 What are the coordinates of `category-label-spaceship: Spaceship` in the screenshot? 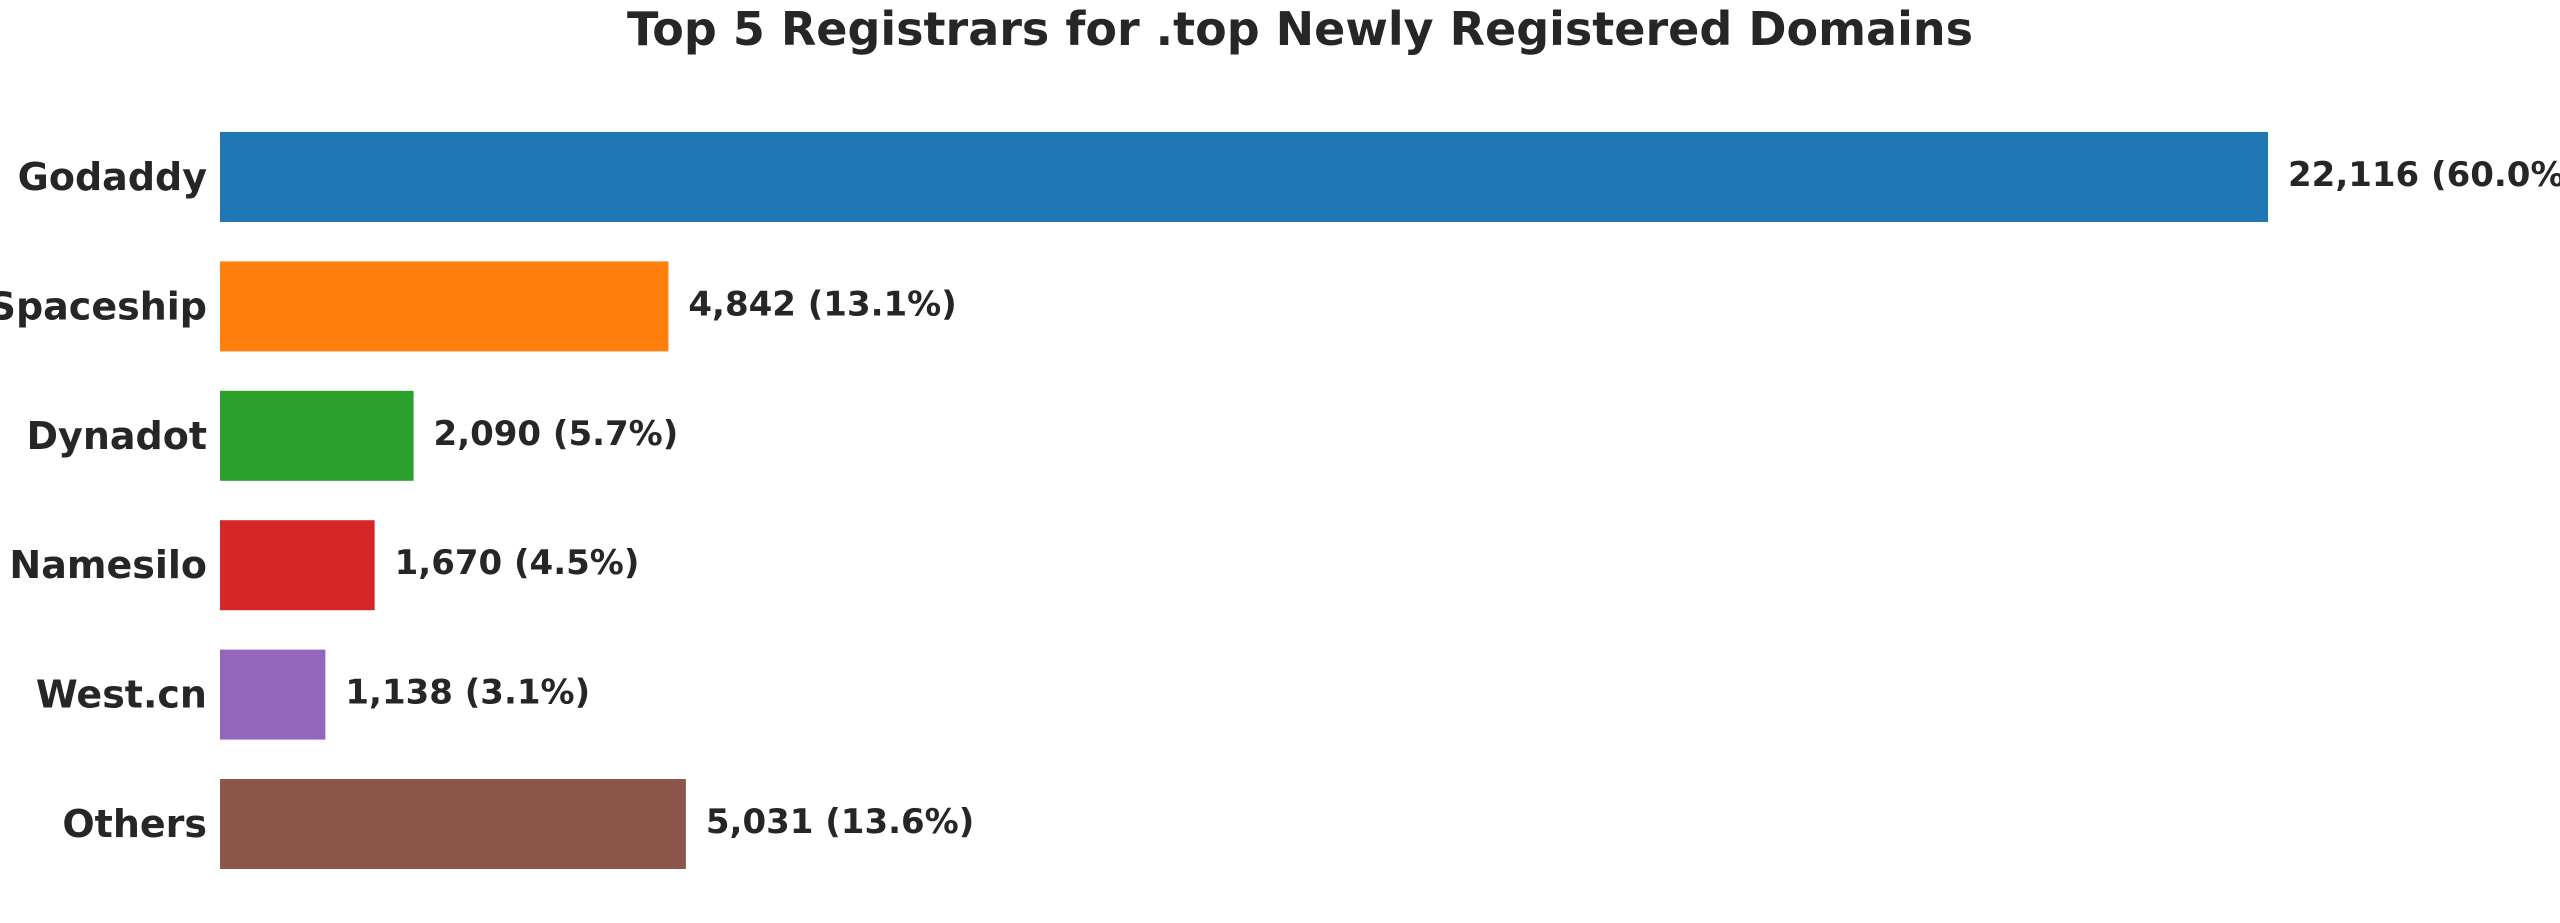 It's located at (103, 306).